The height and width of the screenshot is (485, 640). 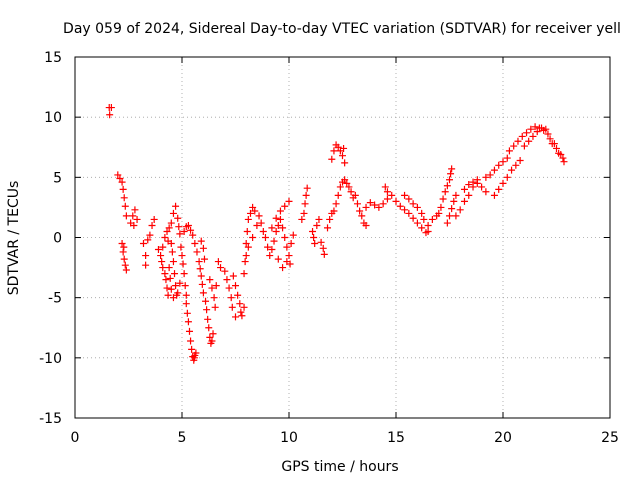 I want to click on x-tick-label: 5, so click(x=182, y=438).